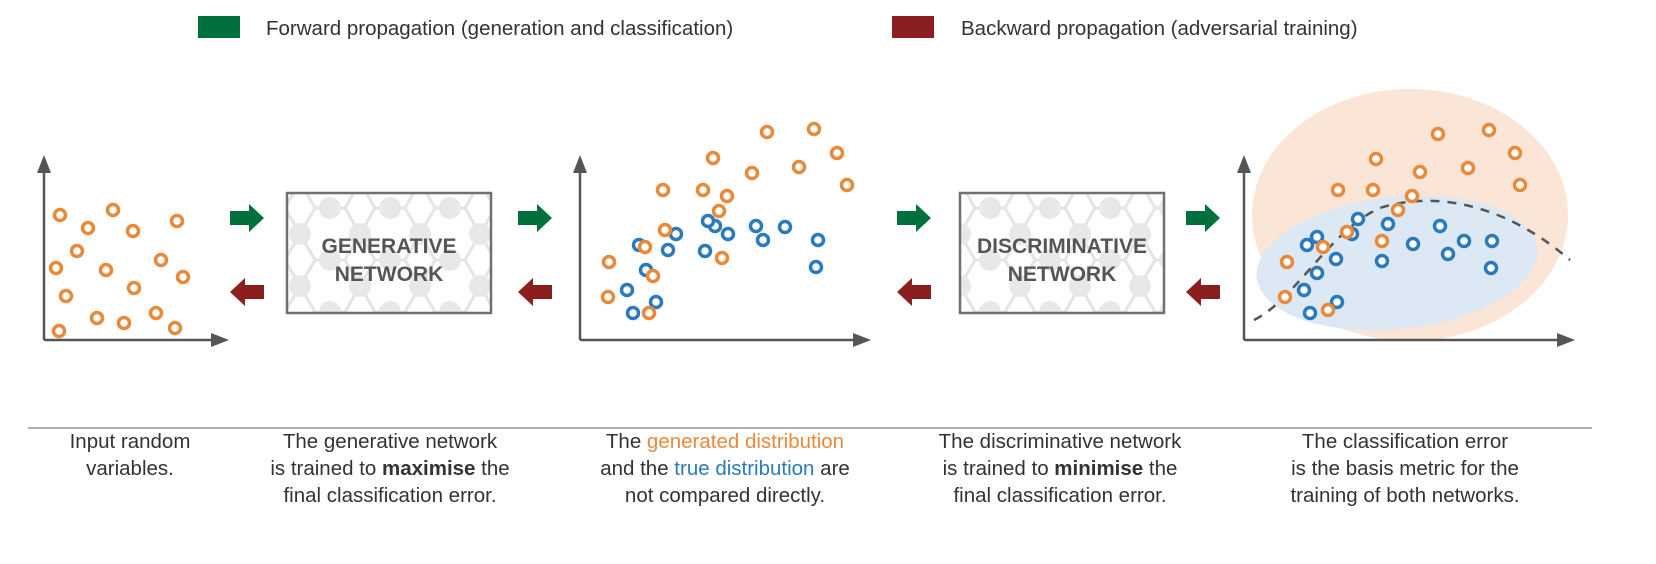 Image resolution: width=1656 pixels, height=564 pixels. What do you see at coordinates (429, 468) in the screenshot?
I see `emphasis-maximise: maximise` at bounding box center [429, 468].